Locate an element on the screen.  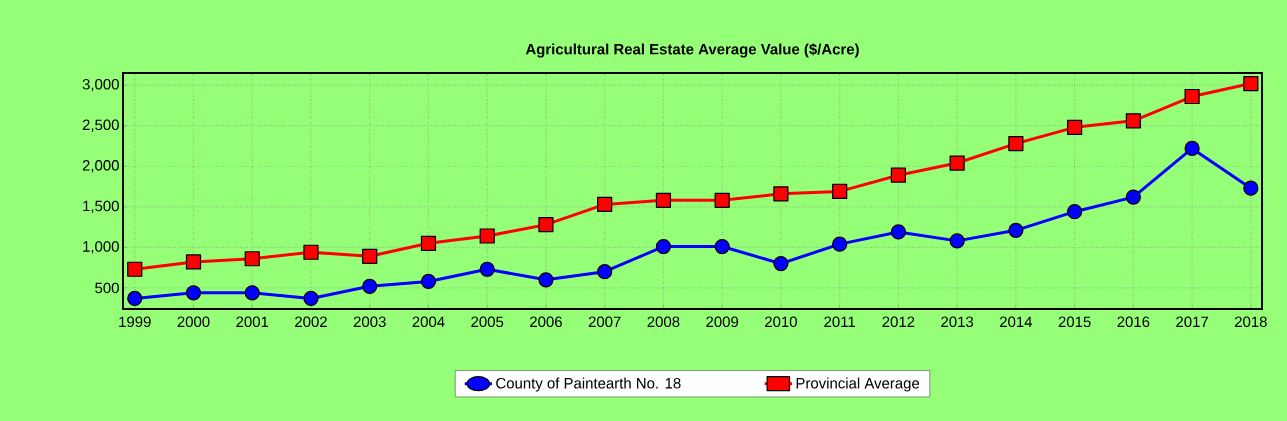
legend-label: County of Paintearth No. 18 is located at coordinates (588, 384).